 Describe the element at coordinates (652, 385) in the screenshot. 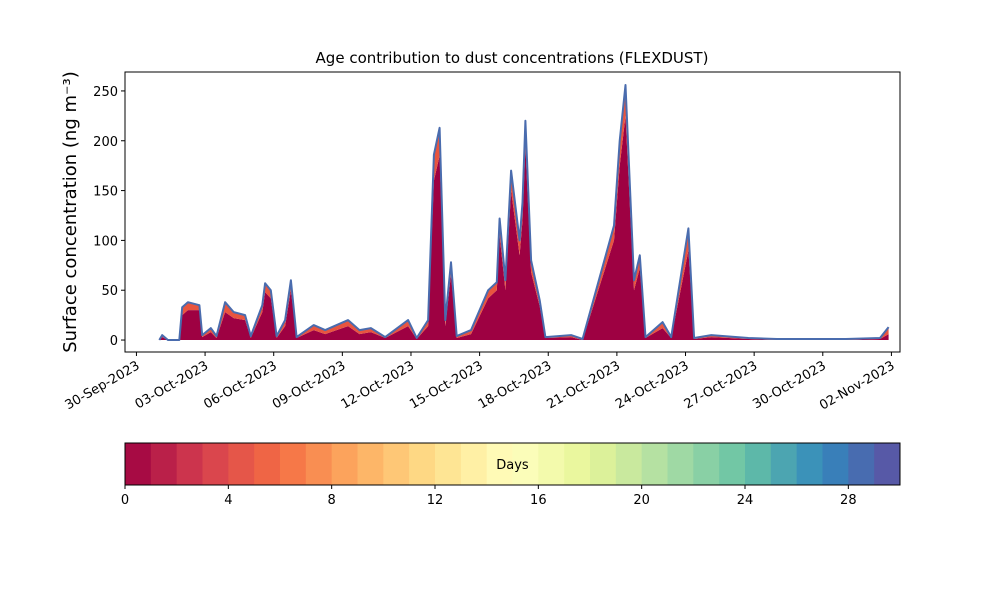

I see `x-tick-label: 24-Oct-2023` at that location.